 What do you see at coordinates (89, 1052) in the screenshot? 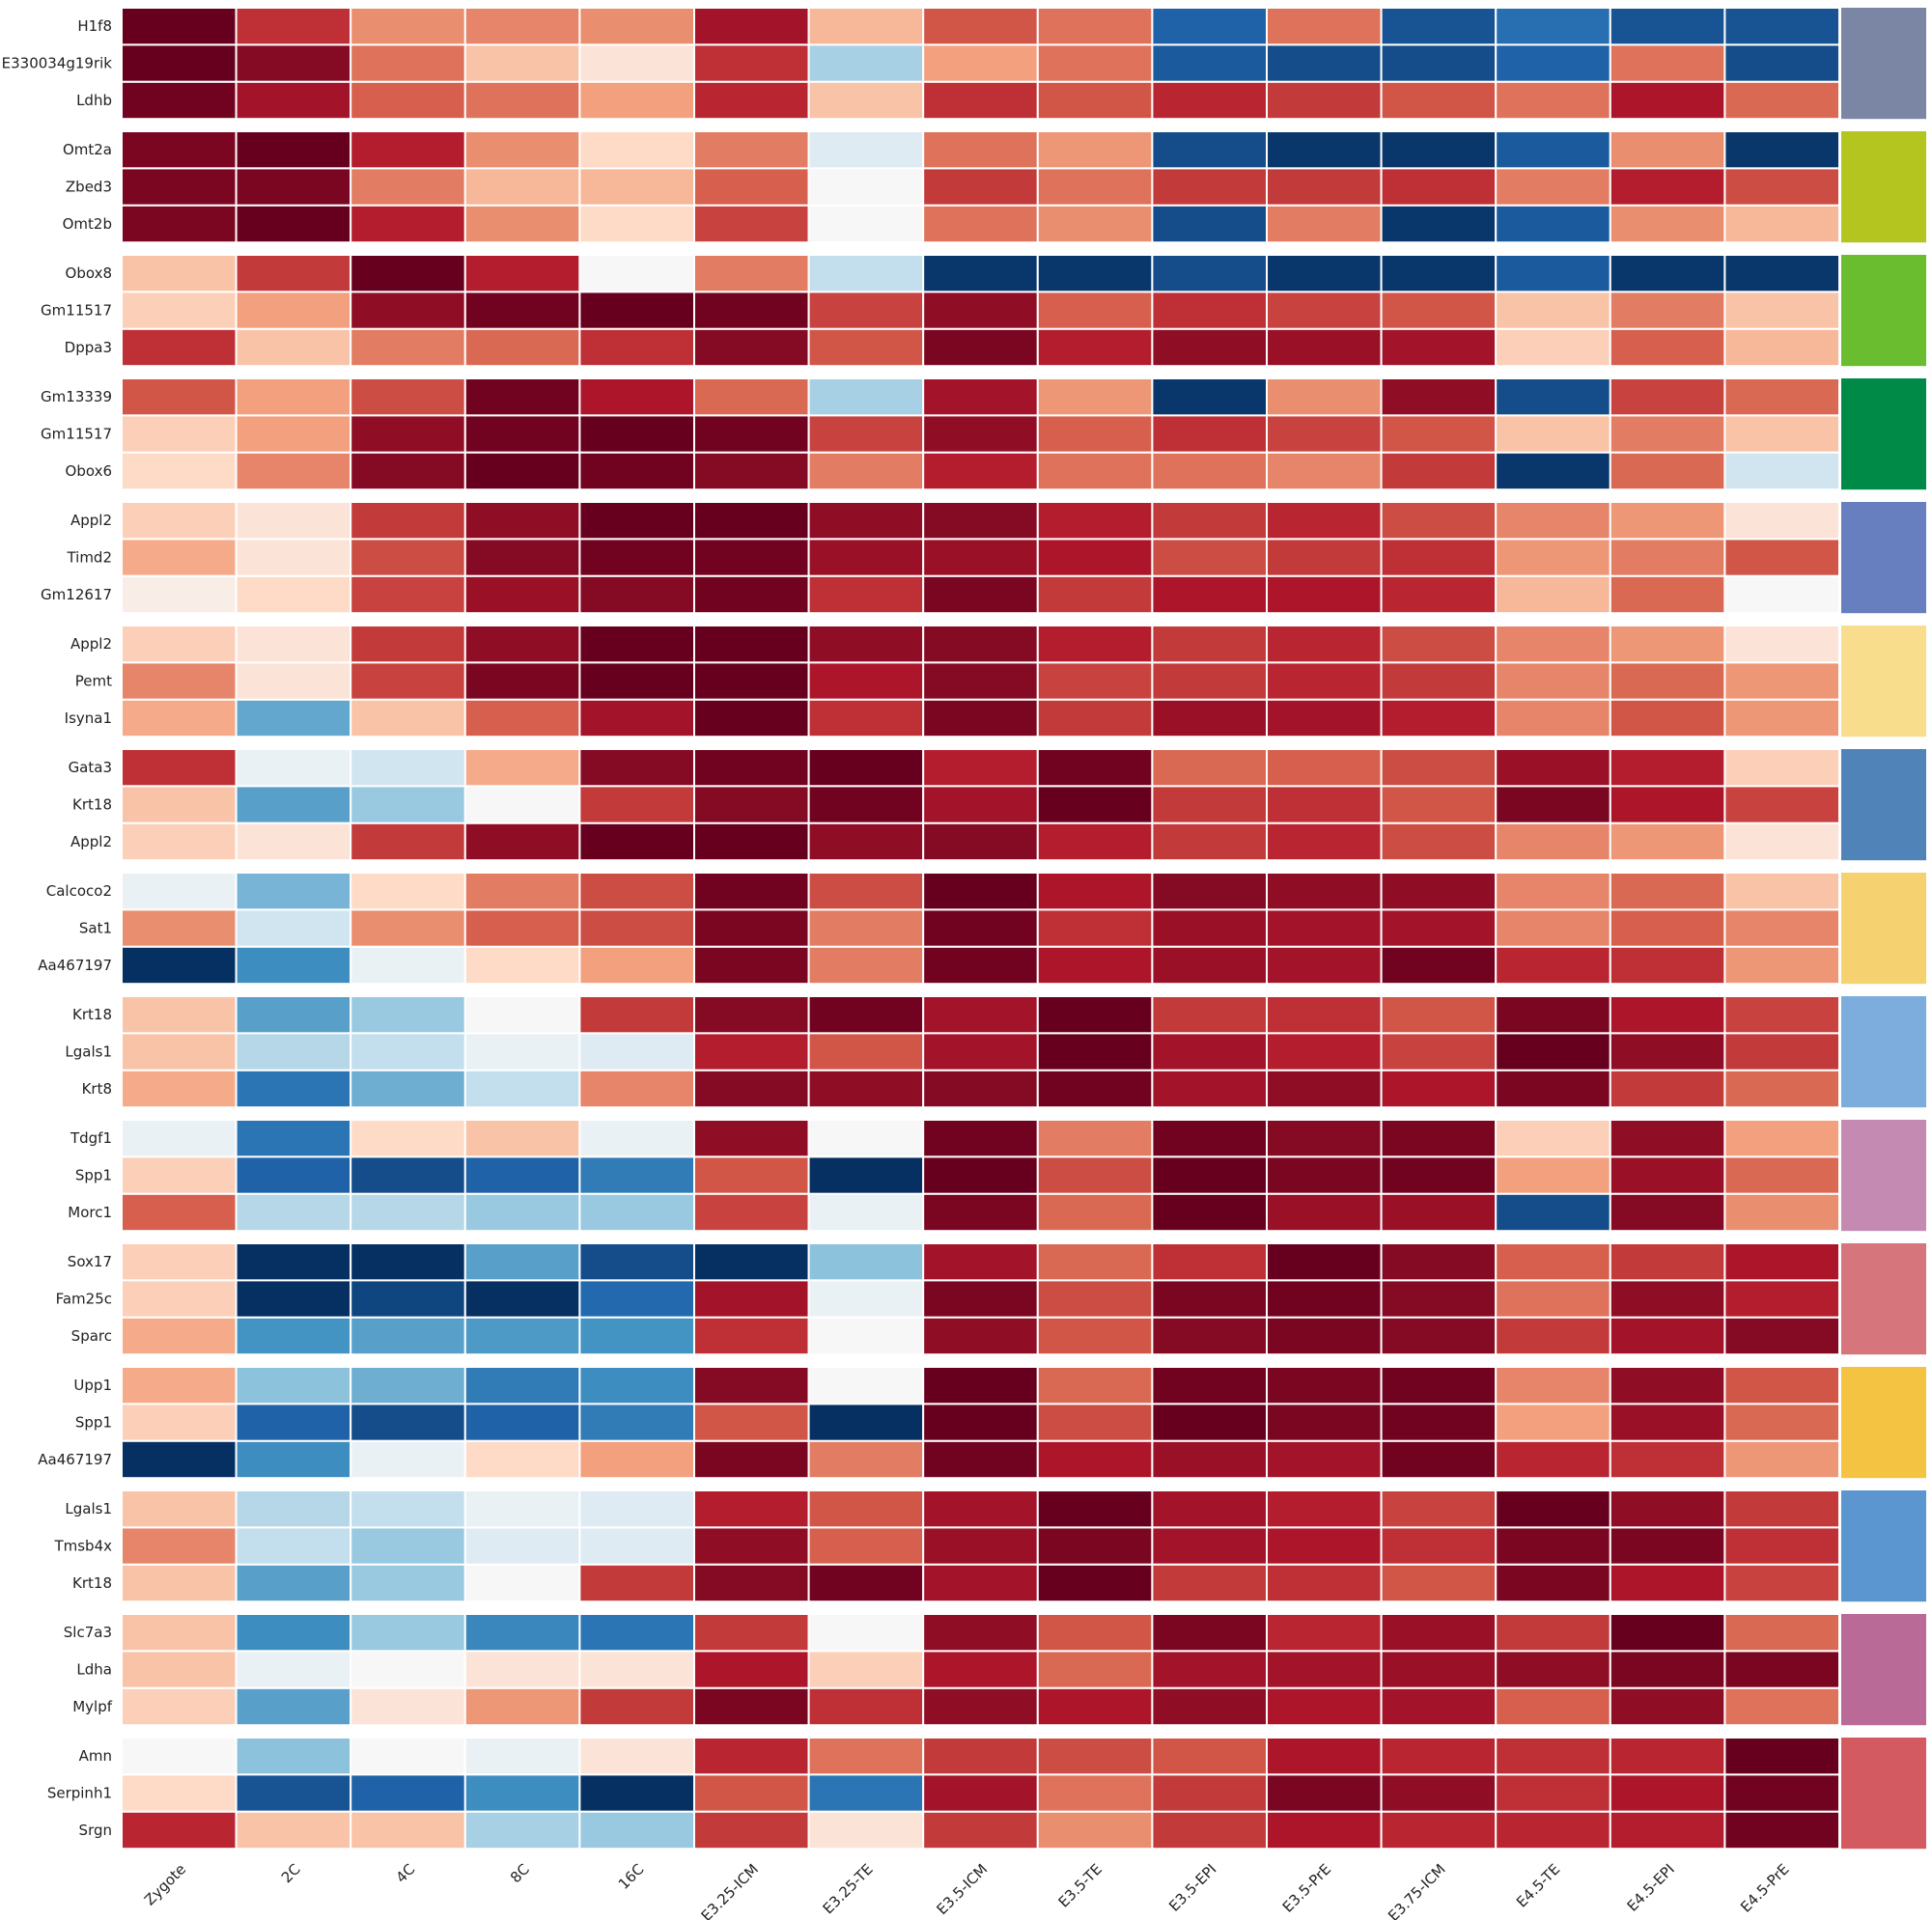
I see `row-label: Lgals1` at bounding box center [89, 1052].